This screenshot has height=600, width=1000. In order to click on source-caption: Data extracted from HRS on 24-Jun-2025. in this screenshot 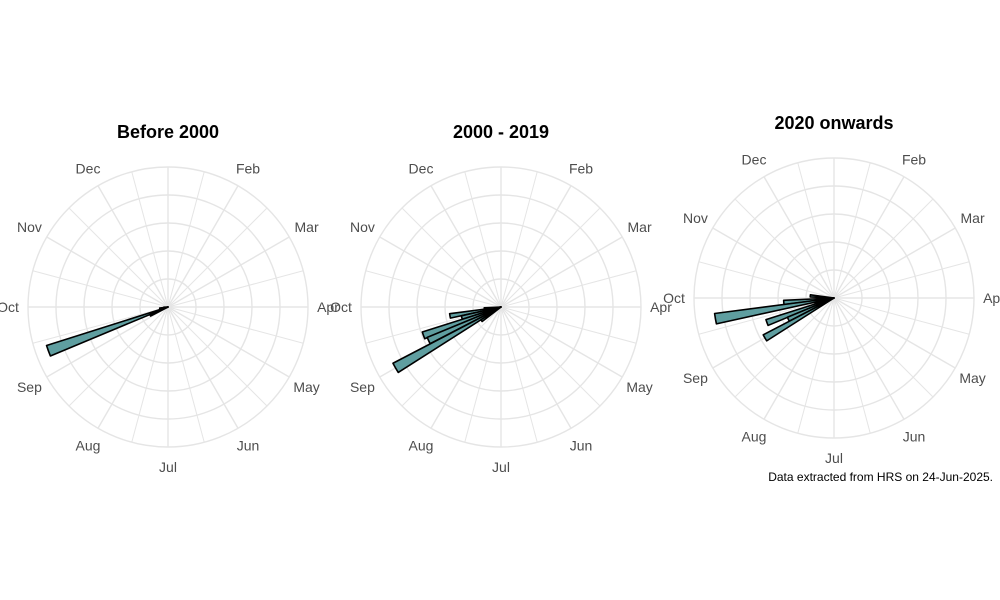, I will do `click(880, 477)`.